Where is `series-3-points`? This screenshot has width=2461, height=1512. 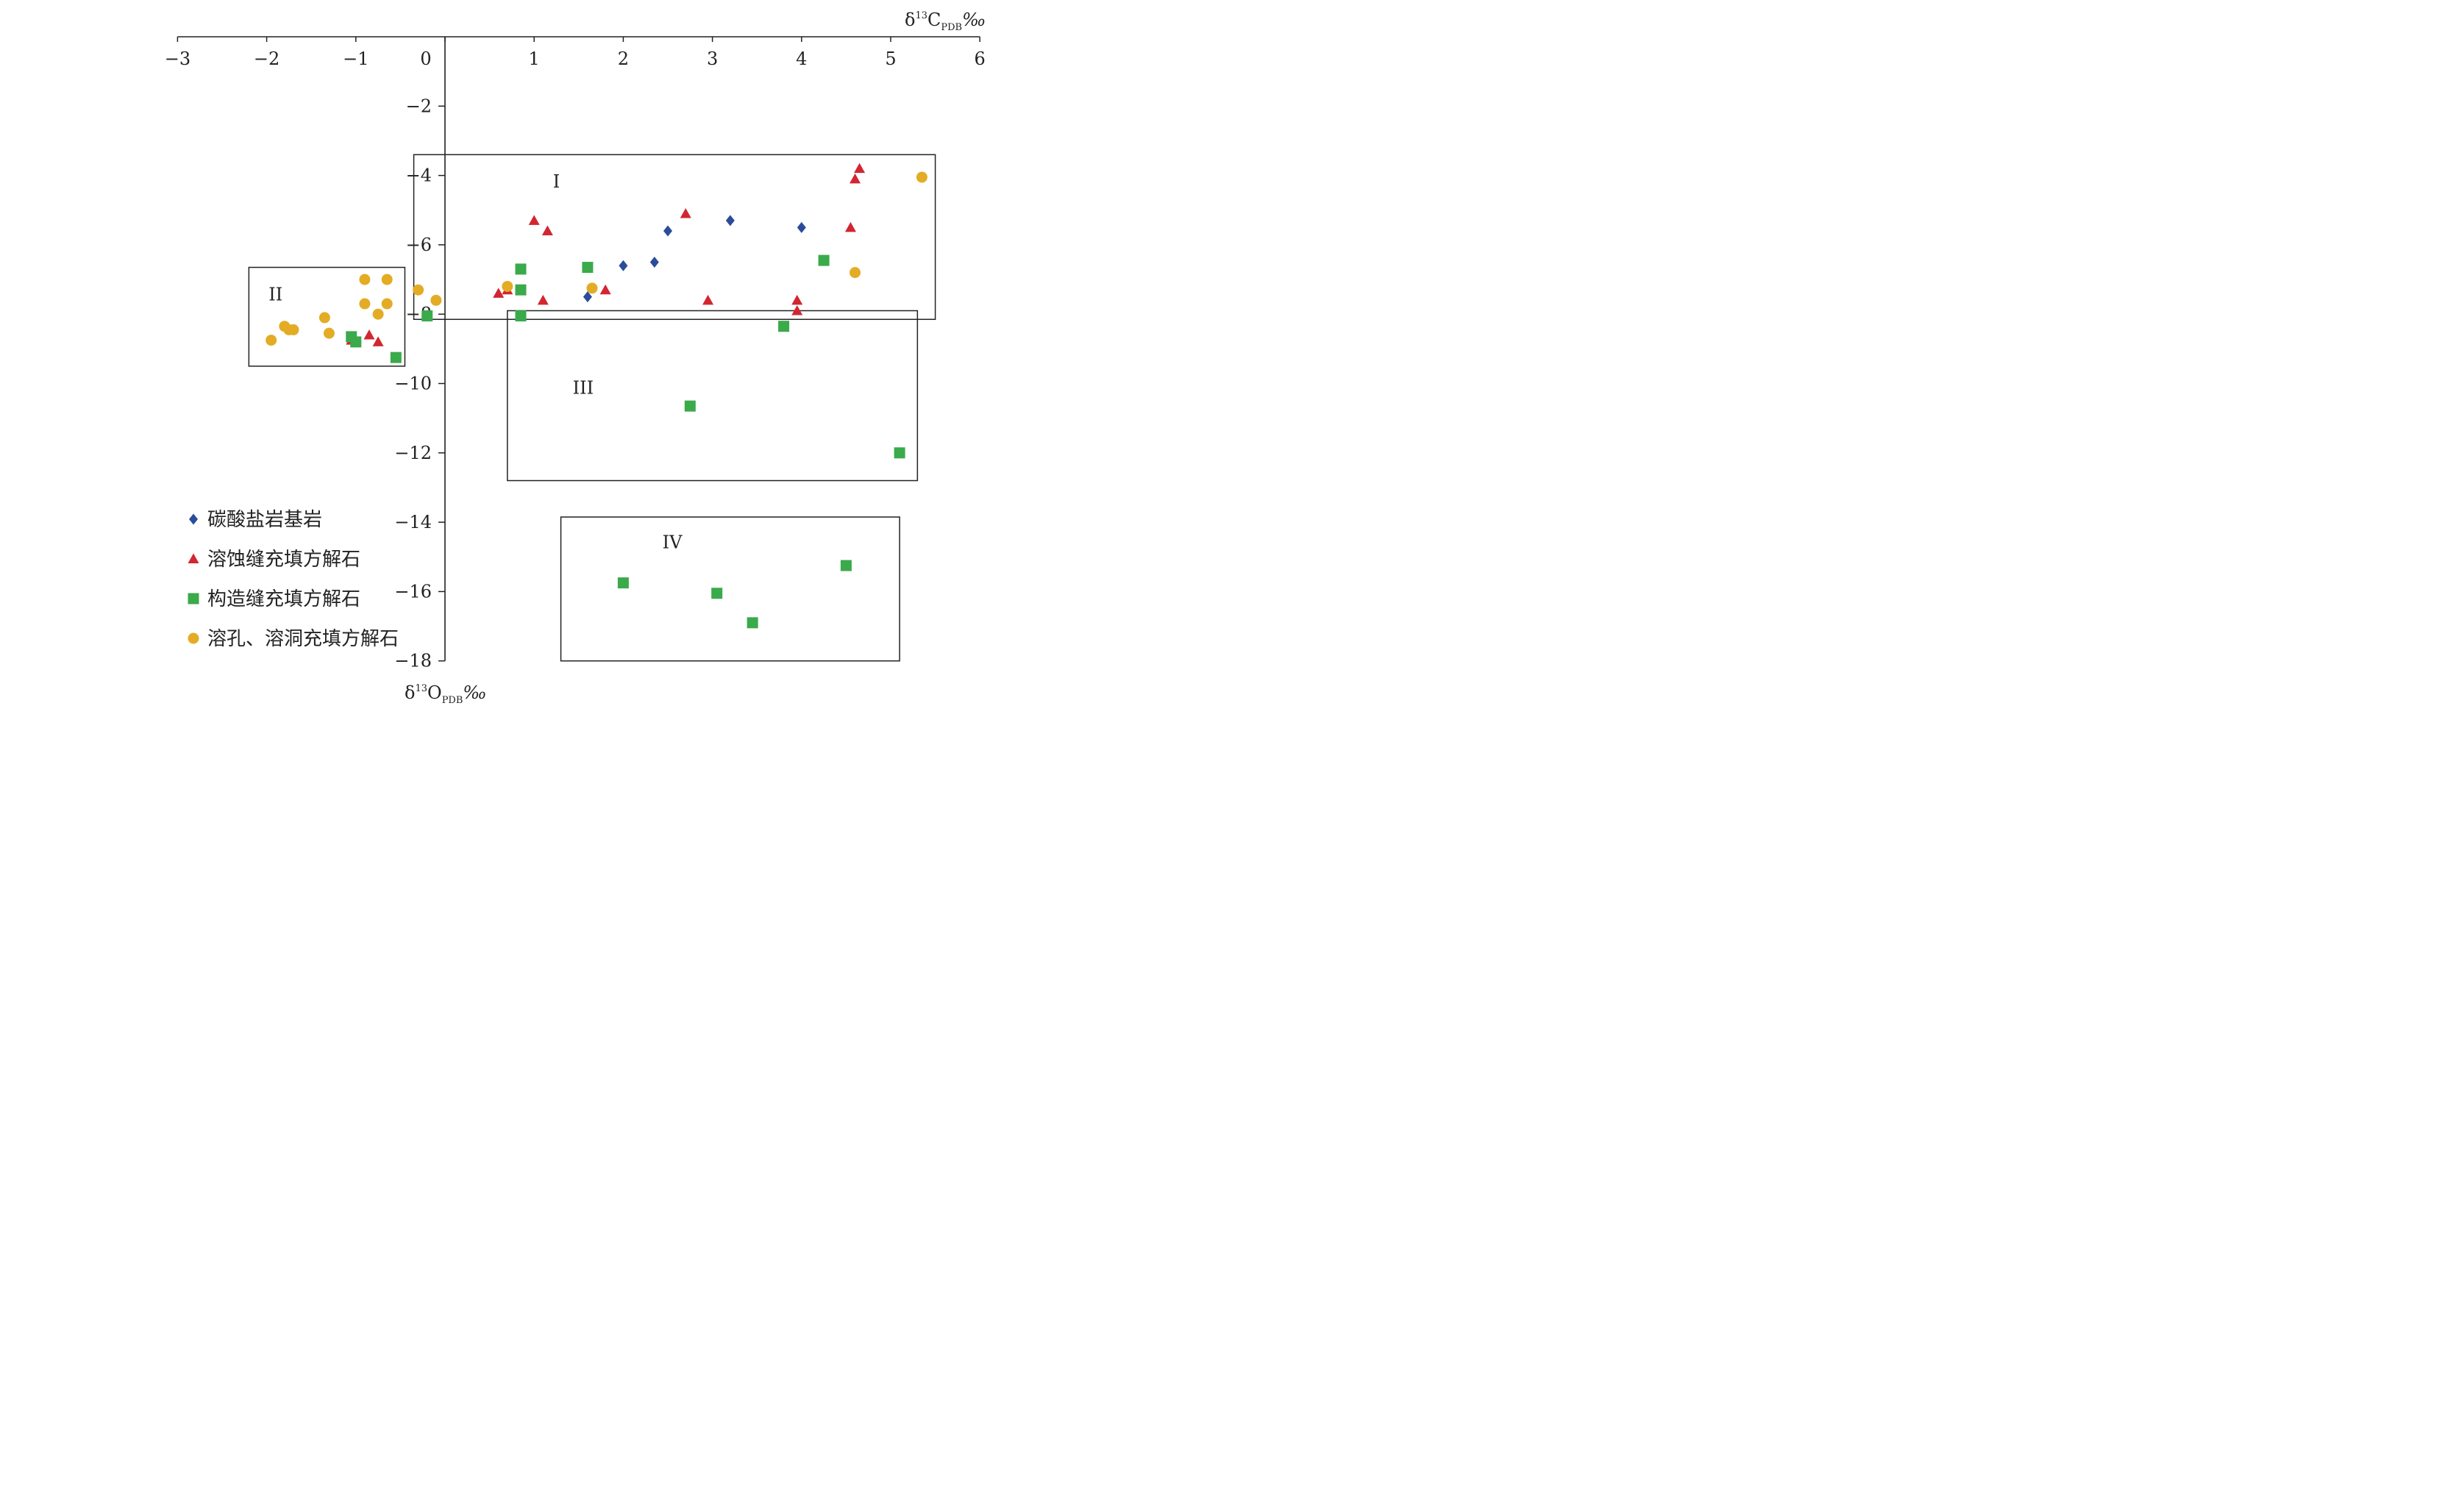 series-3-points is located at coordinates (625, 441).